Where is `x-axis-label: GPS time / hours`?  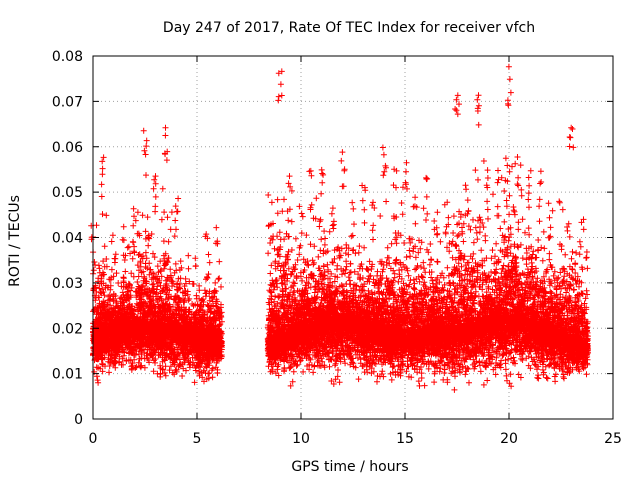 x-axis-label: GPS time / hours is located at coordinates (349, 467).